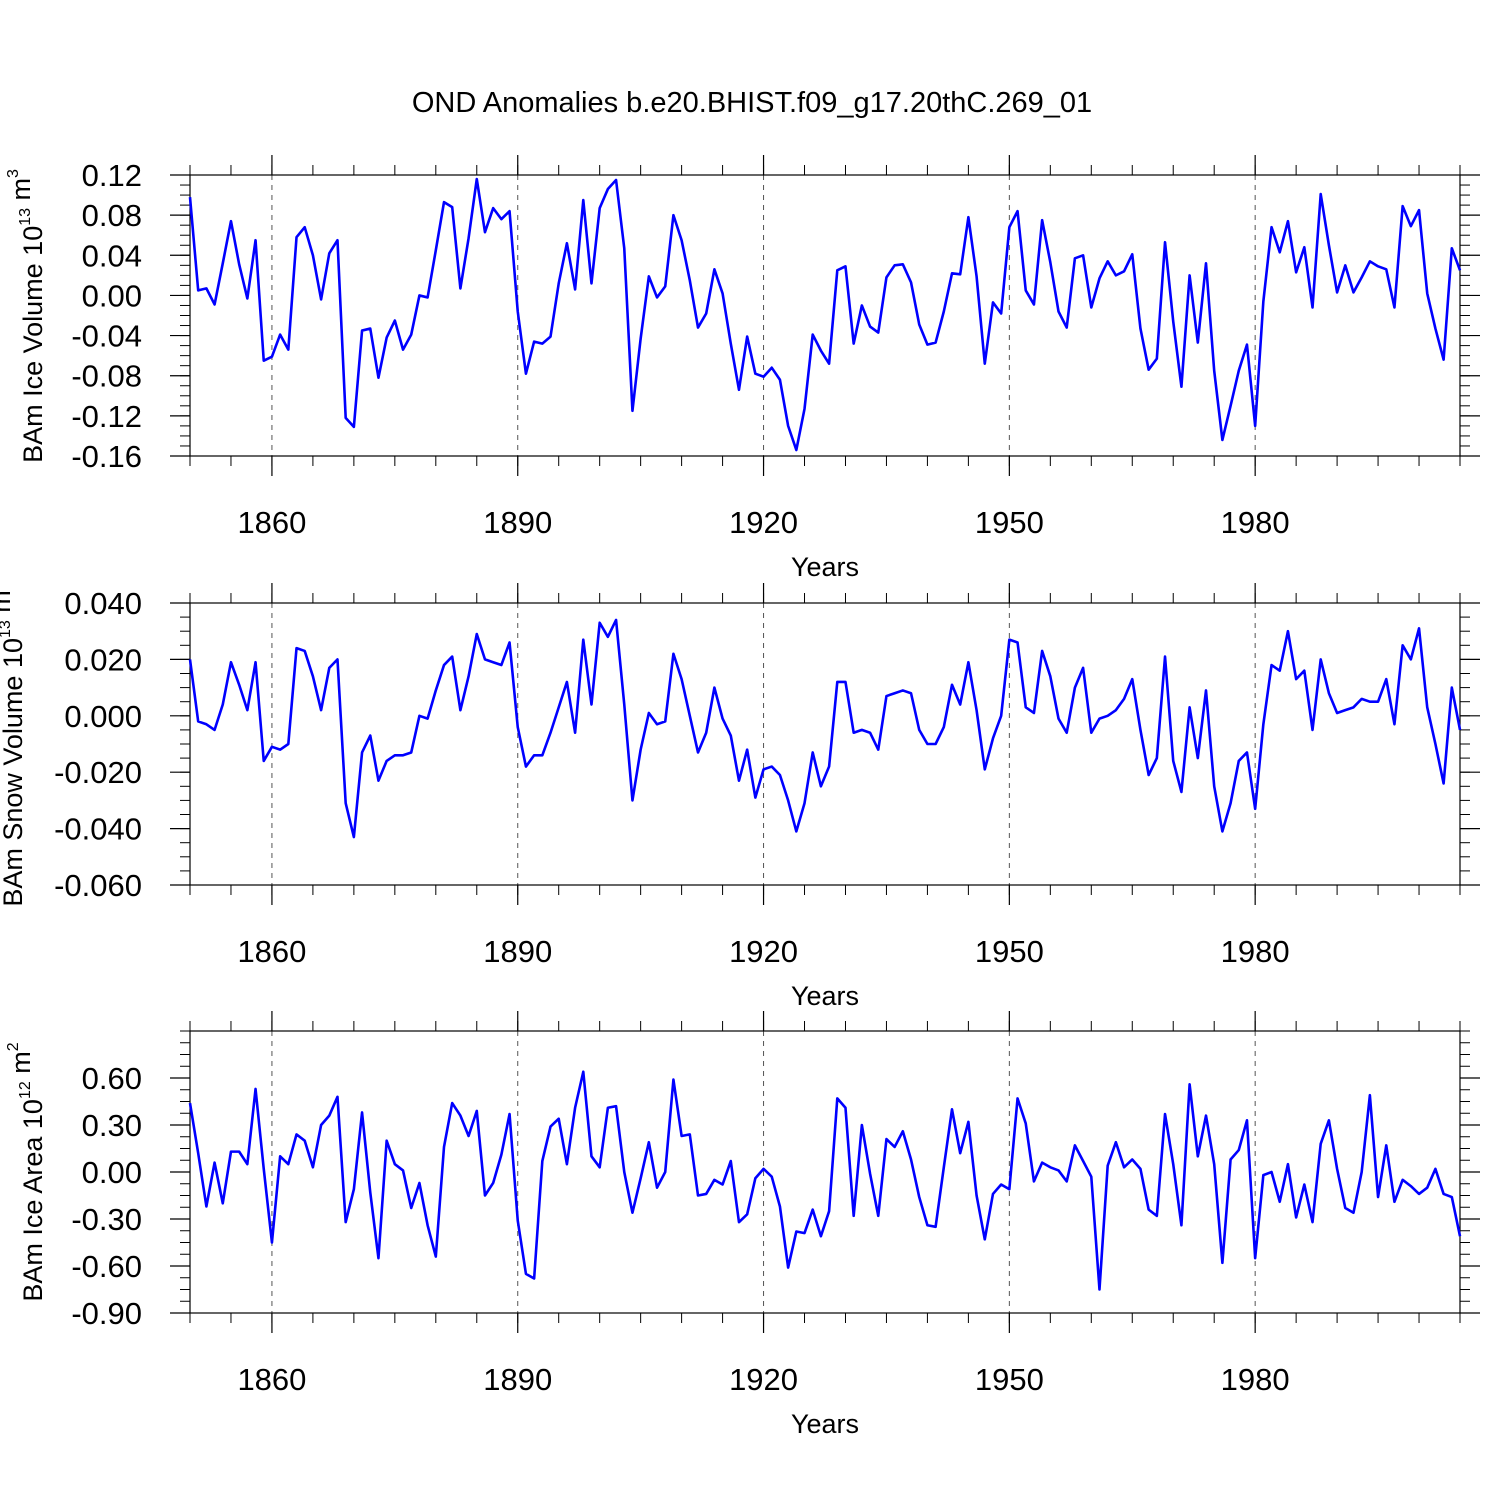  Describe the element at coordinates (106, 456) in the screenshot. I see `y-tick-label: -0.16` at that location.